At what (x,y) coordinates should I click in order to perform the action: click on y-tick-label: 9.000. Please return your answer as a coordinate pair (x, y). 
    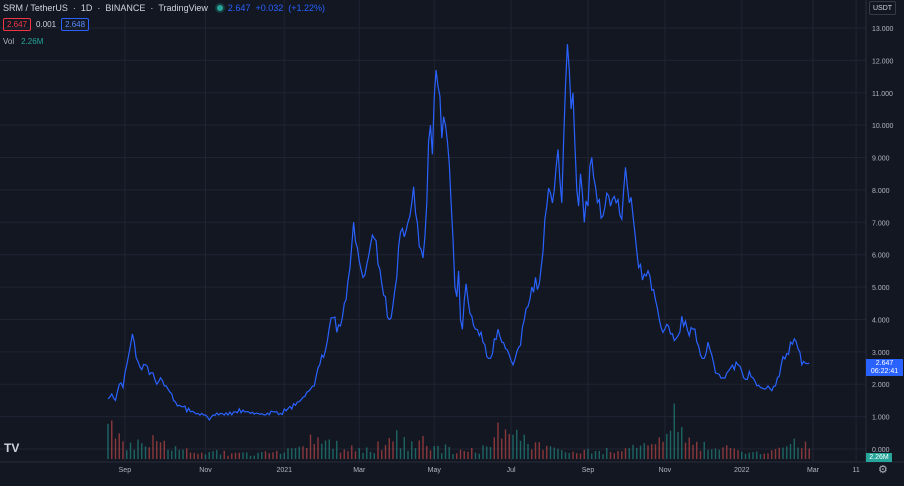
    Looking at the image, I should click on (881, 159).